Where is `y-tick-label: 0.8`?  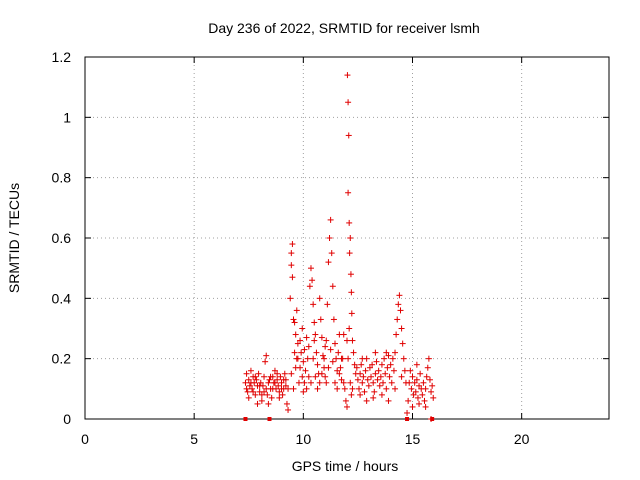 y-tick-label: 0.8 is located at coordinates (62, 178).